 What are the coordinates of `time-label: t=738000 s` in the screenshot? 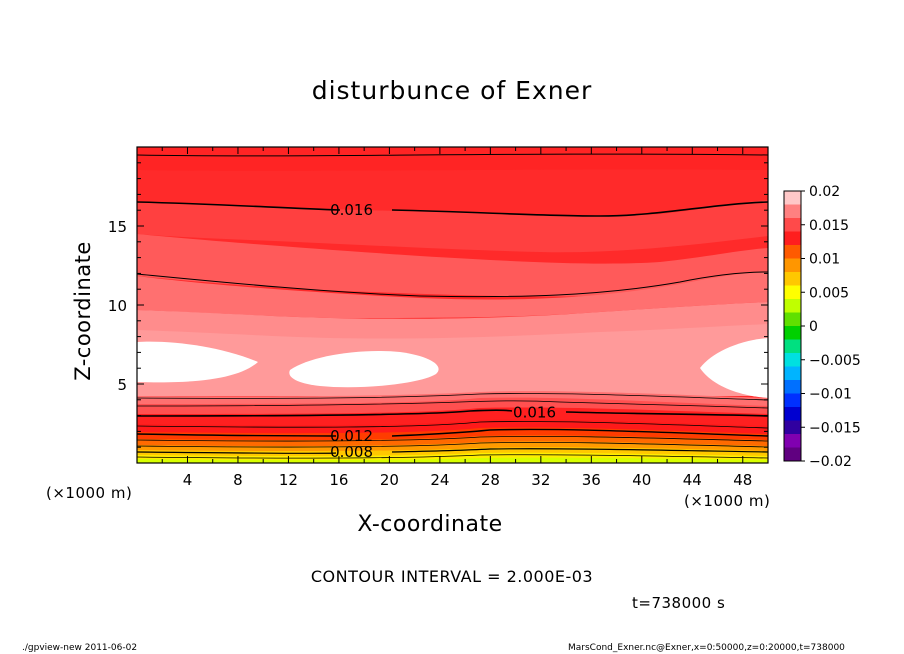 It's located at (679, 603).